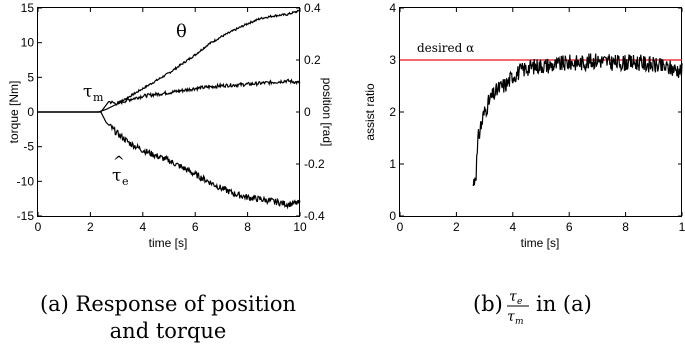 The image size is (685, 352). I want to click on chart-a-x-tick-label: 4, so click(142, 227).